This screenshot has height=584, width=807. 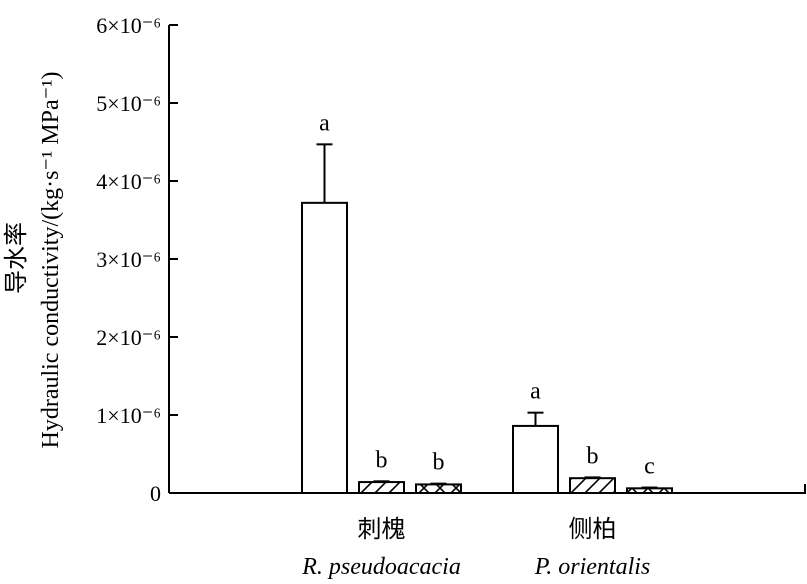 I want to click on y-tick-label: 3×10⁻⁶, so click(x=128, y=259).